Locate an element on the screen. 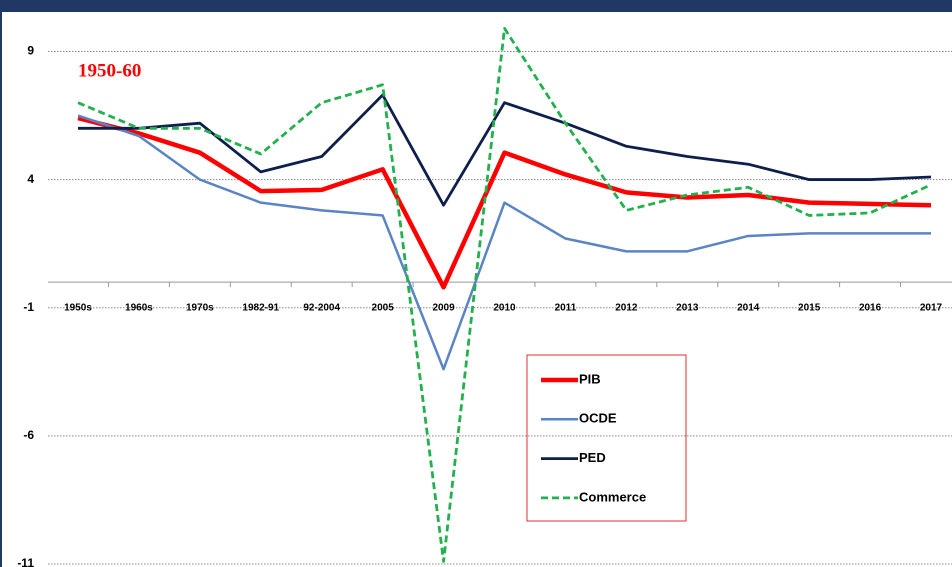 The image size is (952, 567). legend-label: OCDE is located at coordinates (598, 418).